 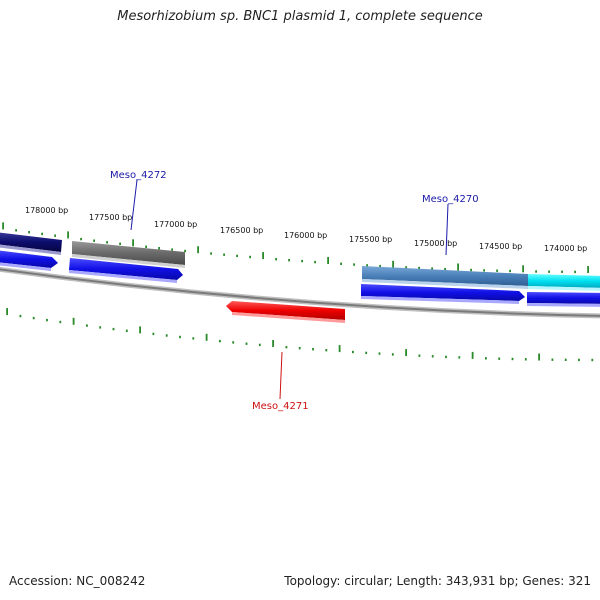 What do you see at coordinates (138, 175) in the screenshot?
I see `gene-label-meso-4272: Meso_4272` at bounding box center [138, 175].